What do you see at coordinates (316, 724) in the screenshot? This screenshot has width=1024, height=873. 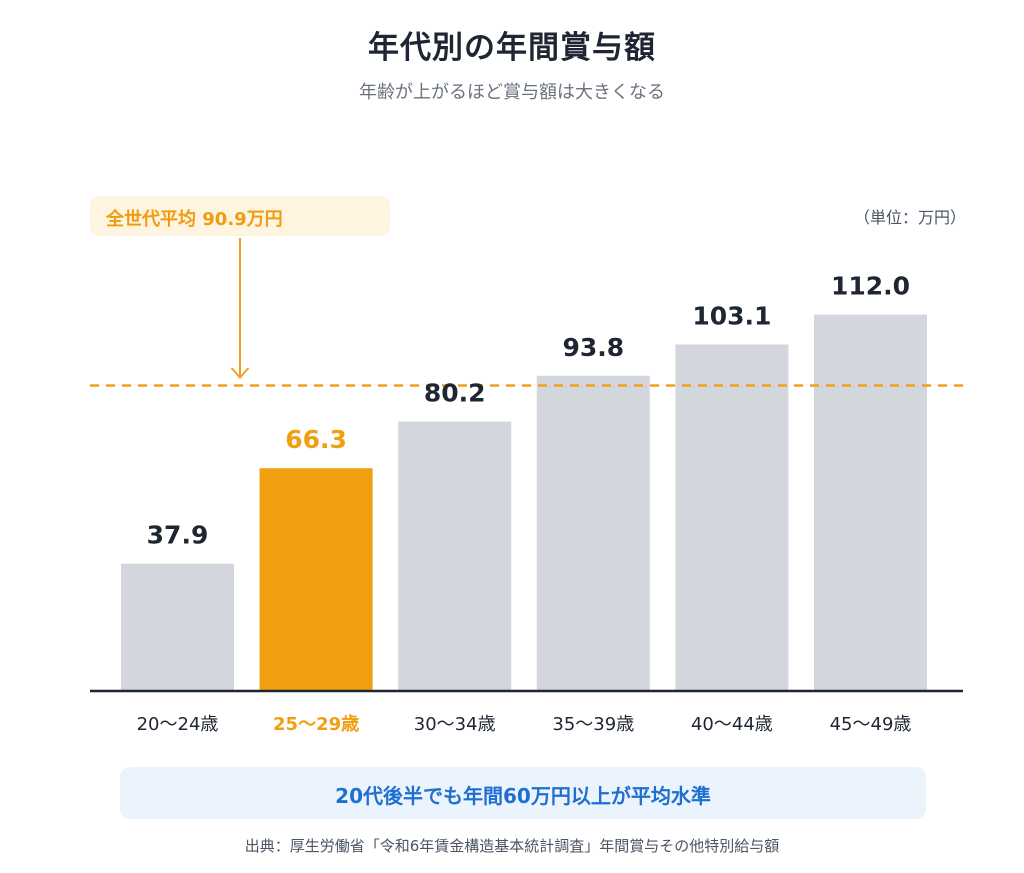 I see `category-label-1: 25〜29歳` at bounding box center [316, 724].